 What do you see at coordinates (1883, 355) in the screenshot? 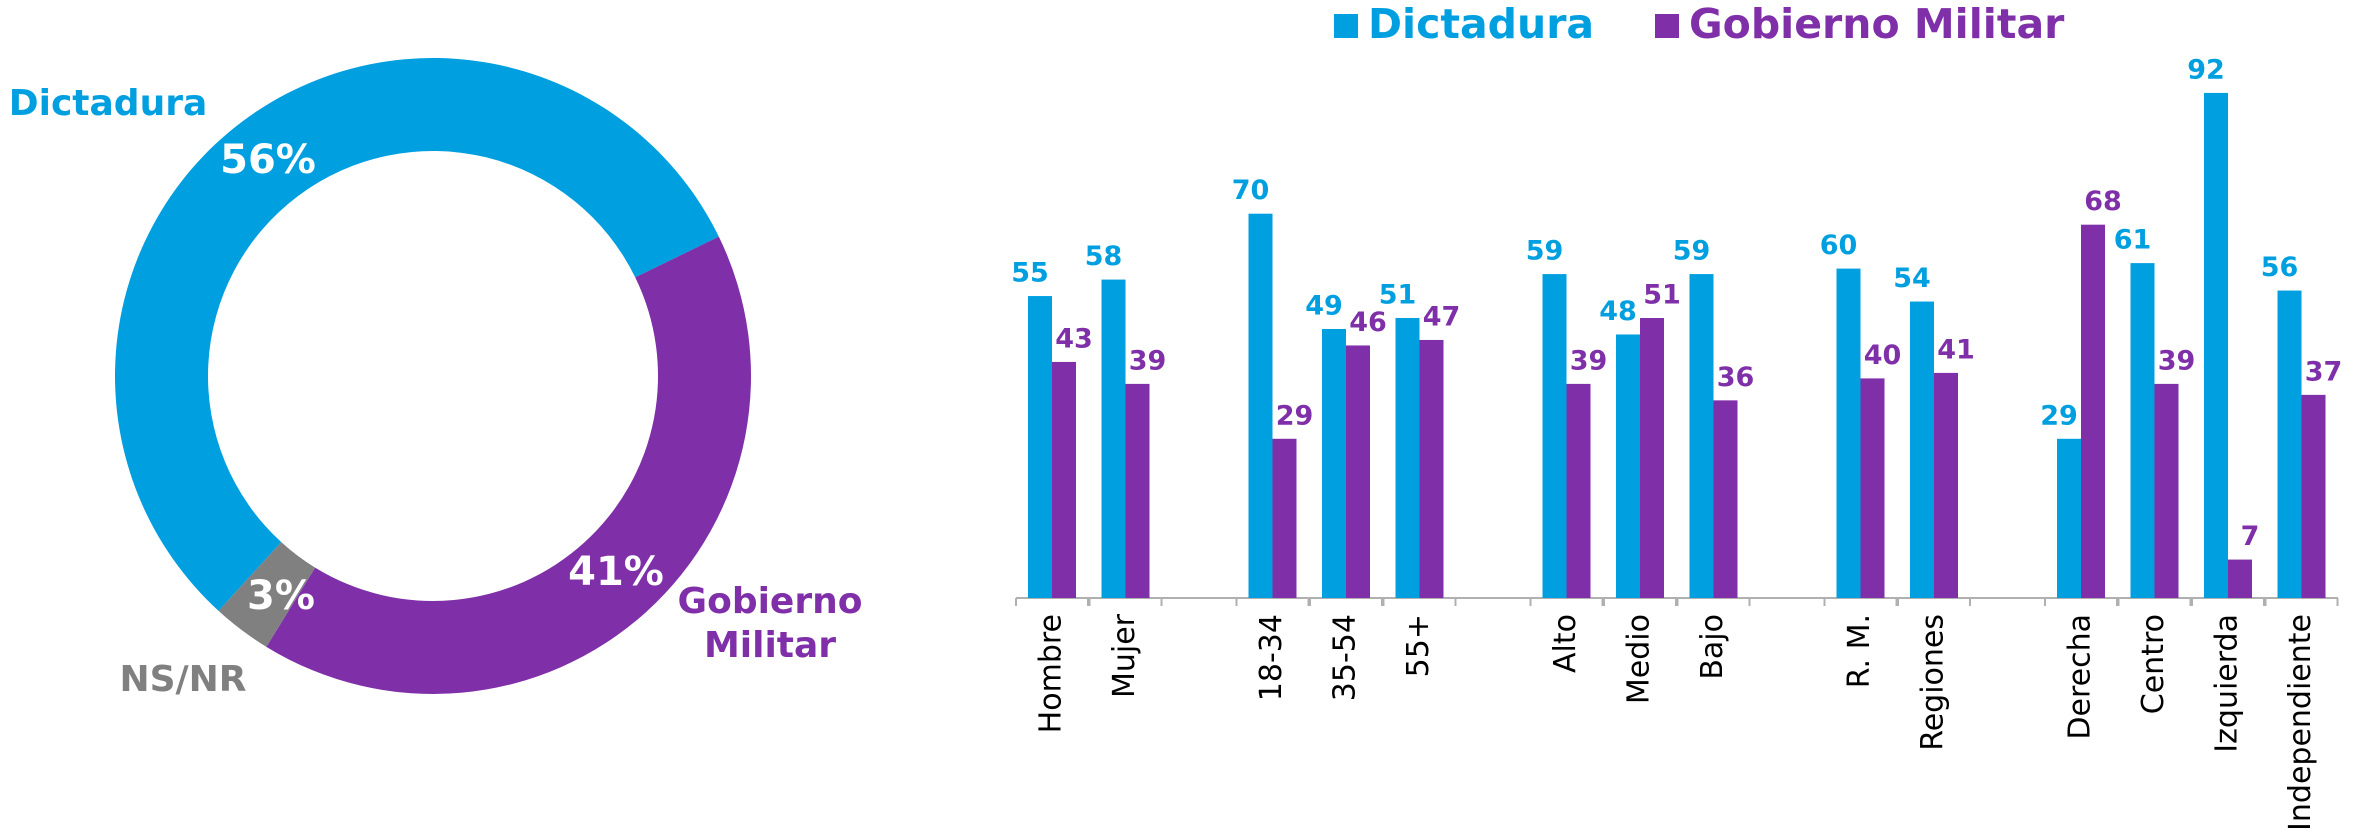
I see `bar-value-label: 40` at bounding box center [1883, 355].